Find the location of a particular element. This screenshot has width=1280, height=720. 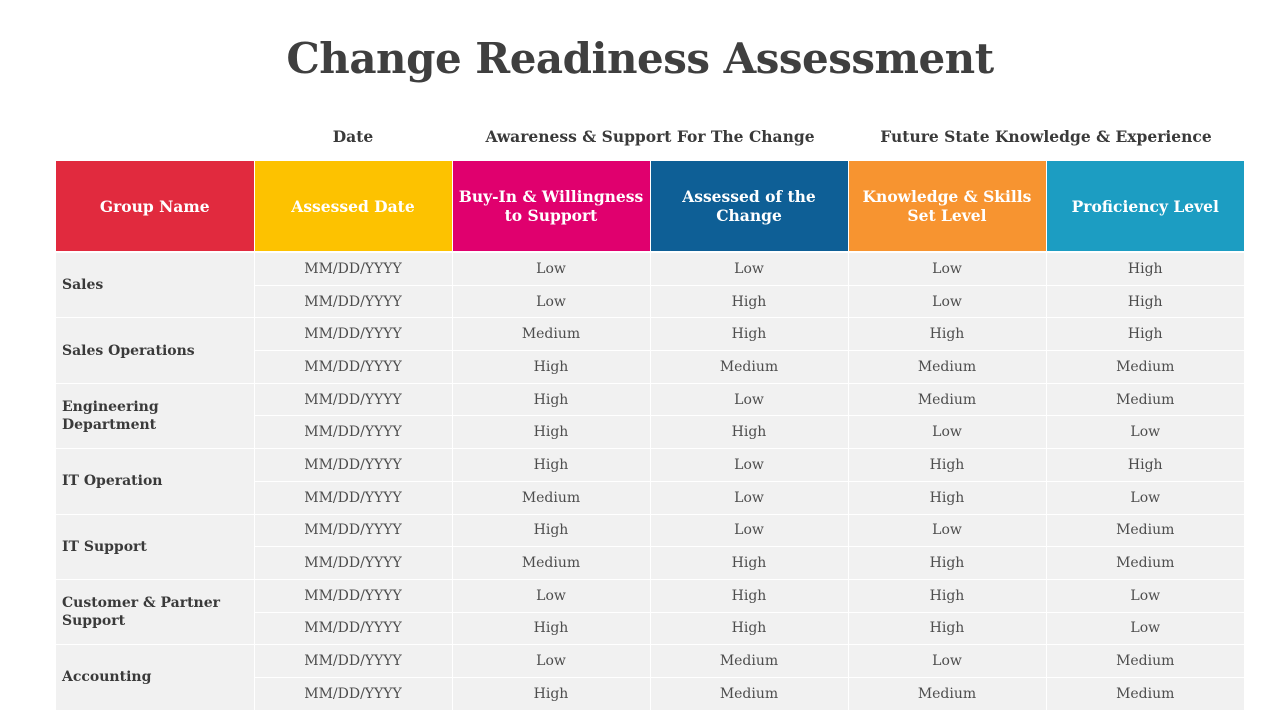

header-proficiency: Proficiency Level is located at coordinates (1145, 206).